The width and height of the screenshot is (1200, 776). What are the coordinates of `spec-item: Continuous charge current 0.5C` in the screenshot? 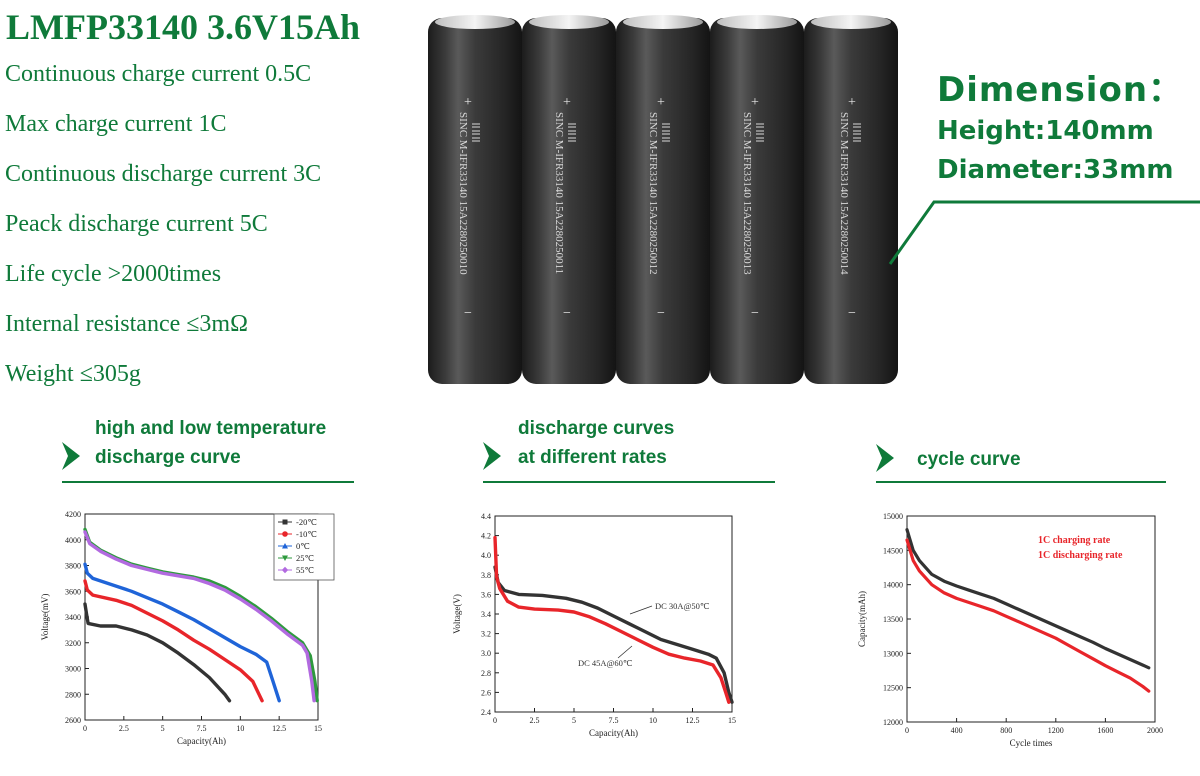 It's located at (158, 74).